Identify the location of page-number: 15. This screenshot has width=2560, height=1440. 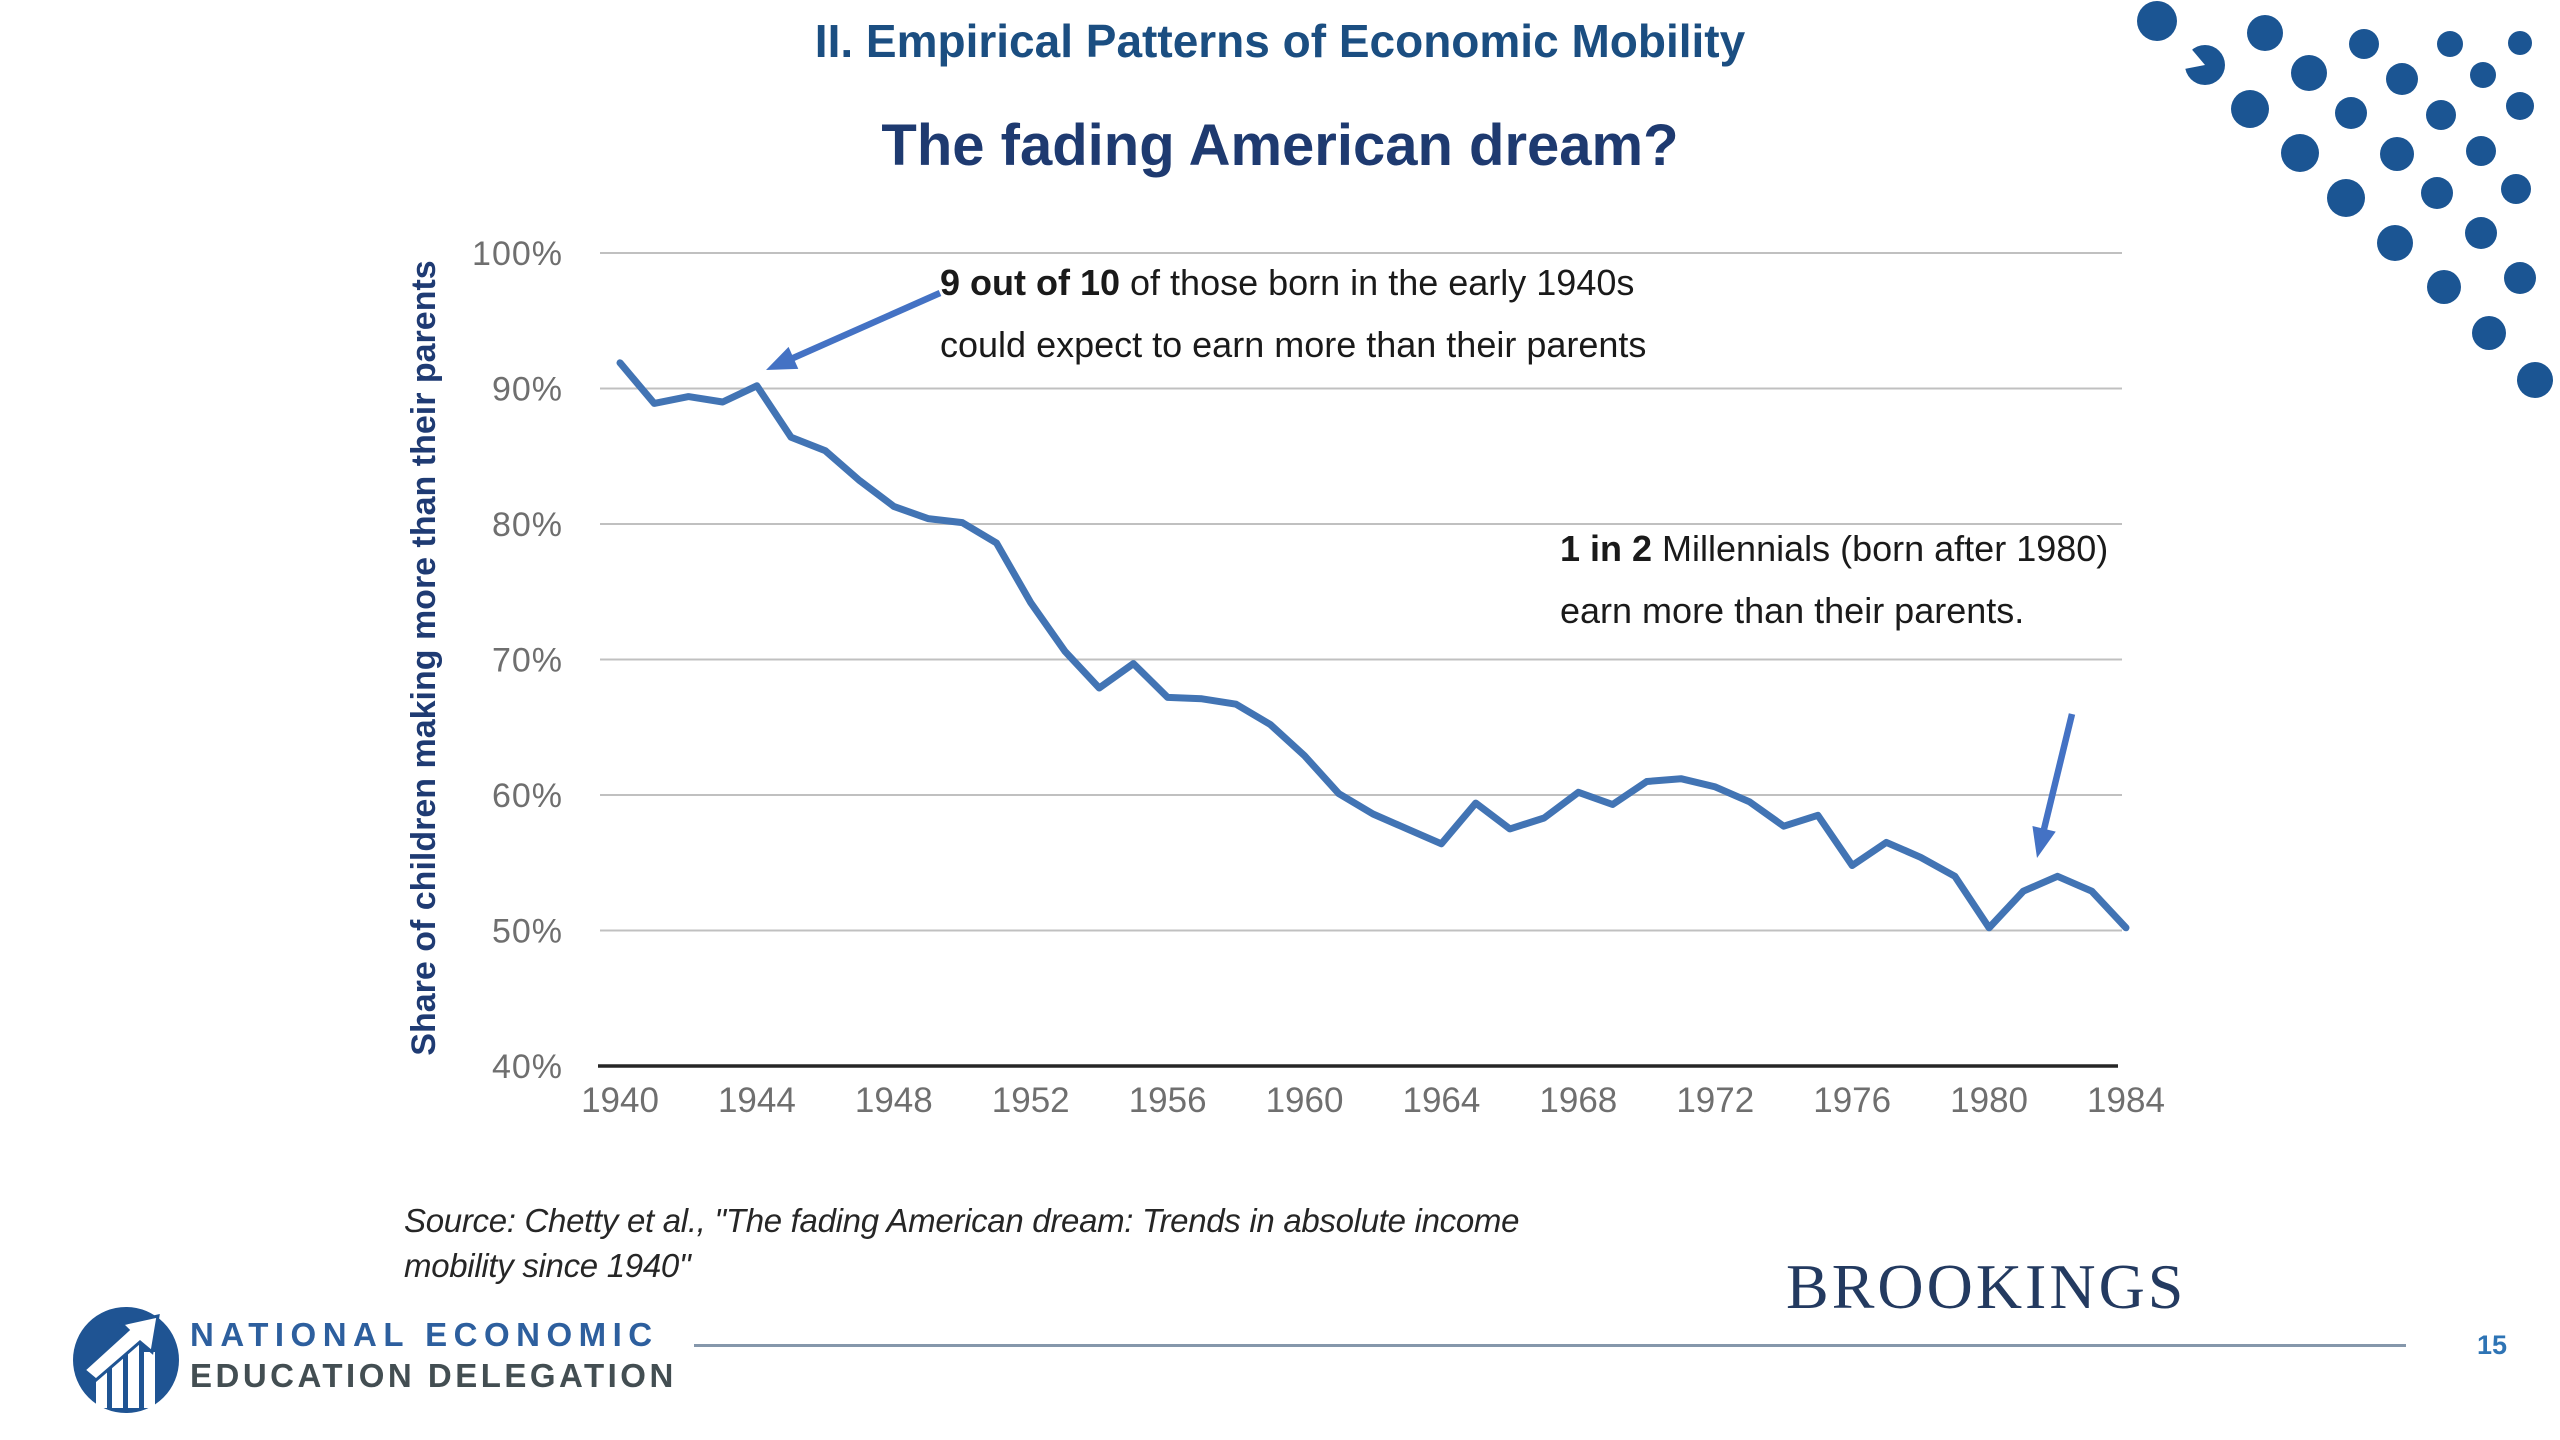
(2492, 1345).